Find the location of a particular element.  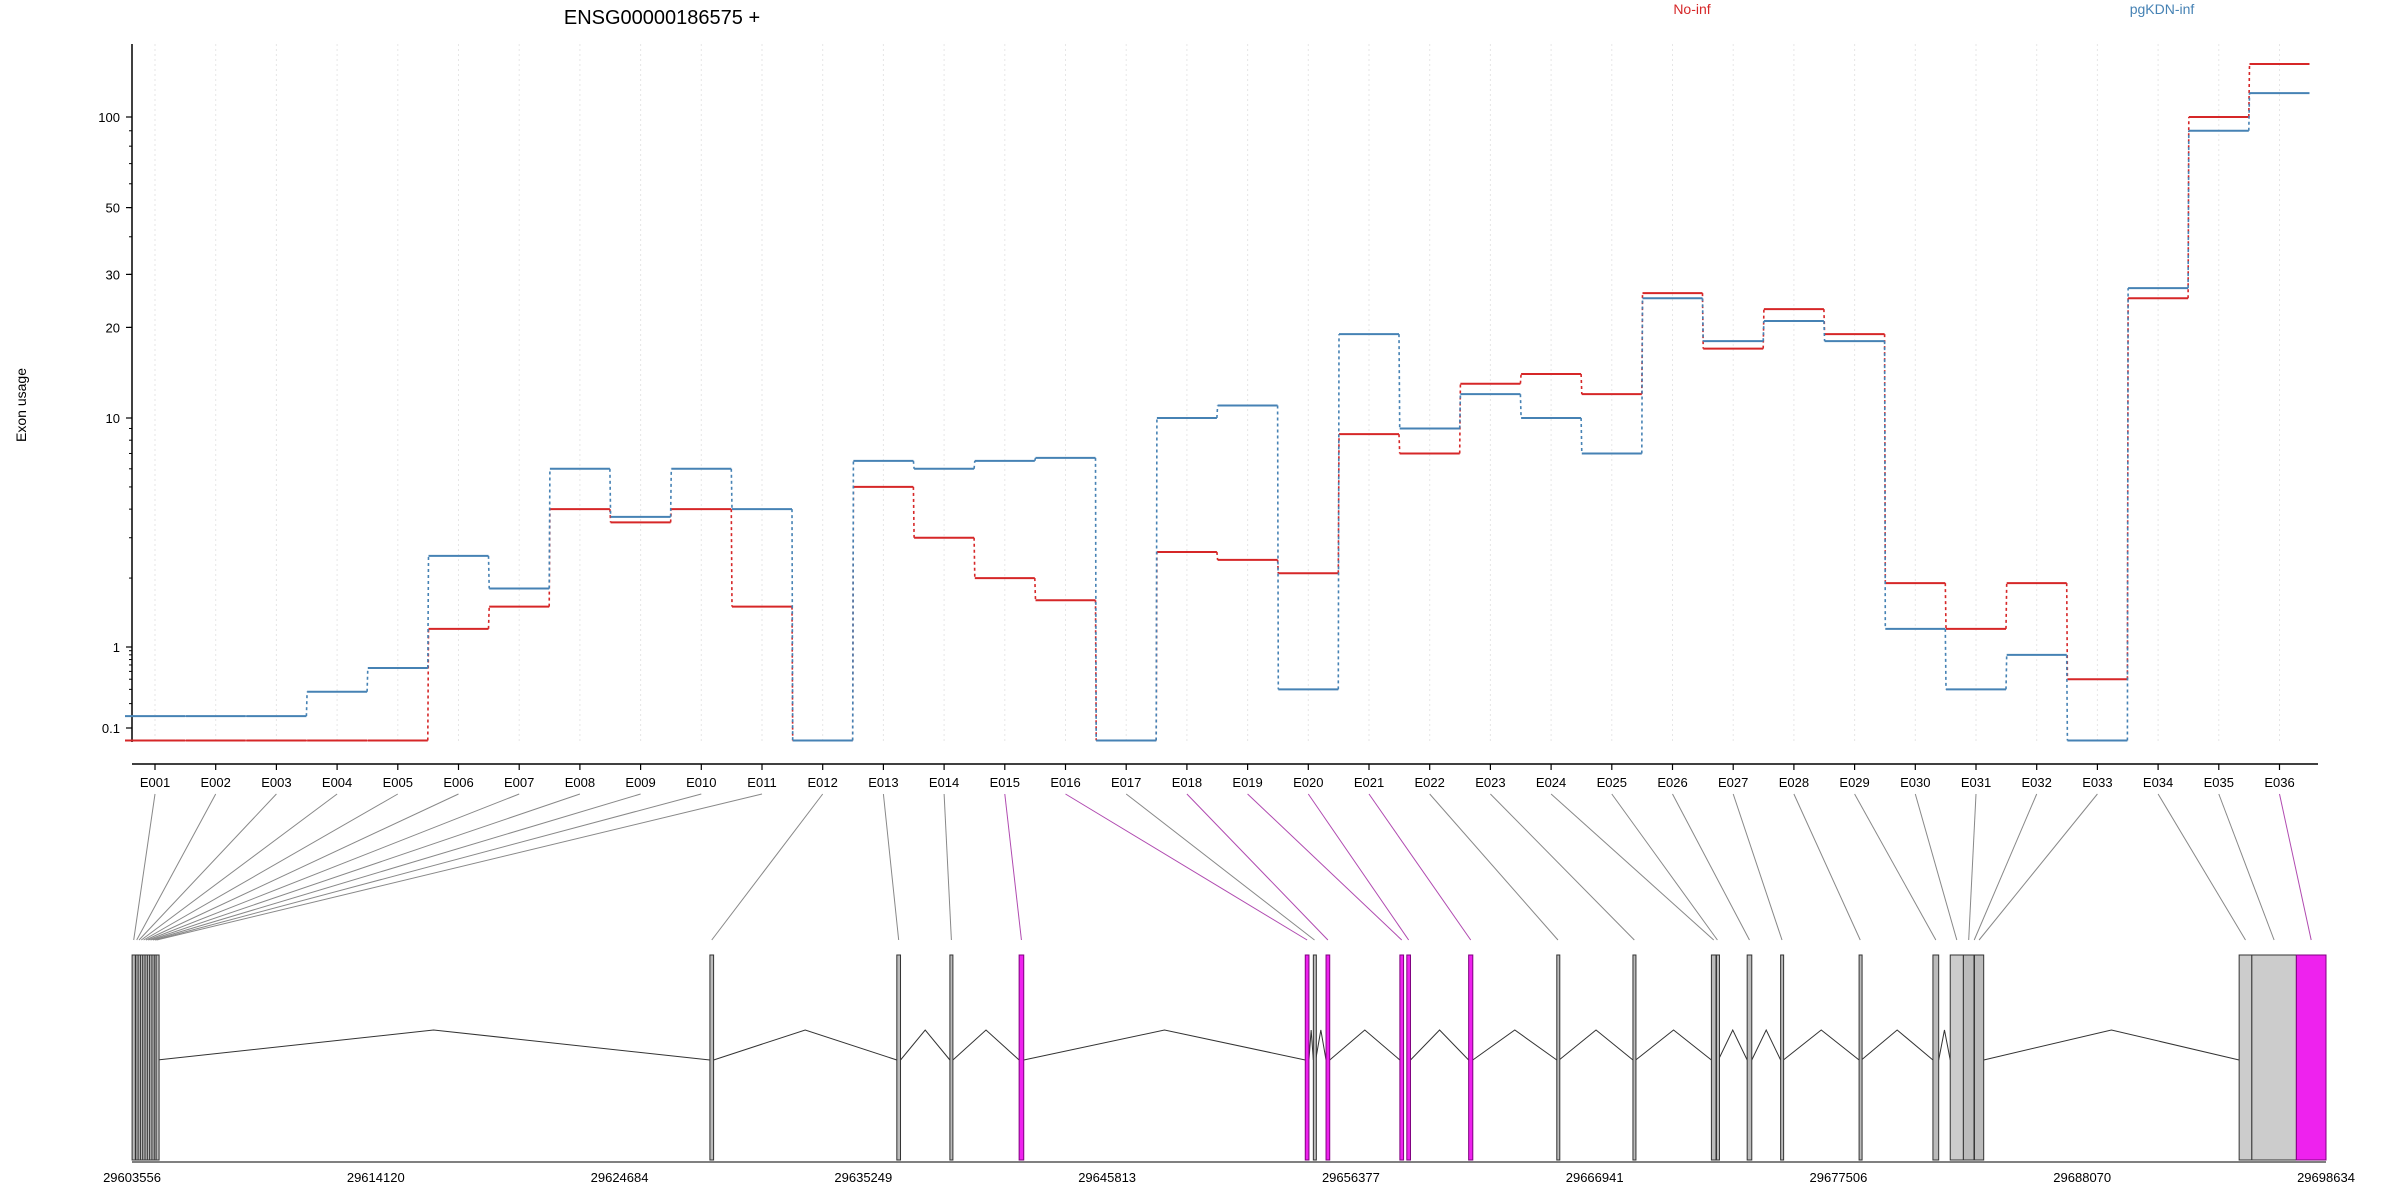

x-tick-label-e029: E029 is located at coordinates (1854, 782).